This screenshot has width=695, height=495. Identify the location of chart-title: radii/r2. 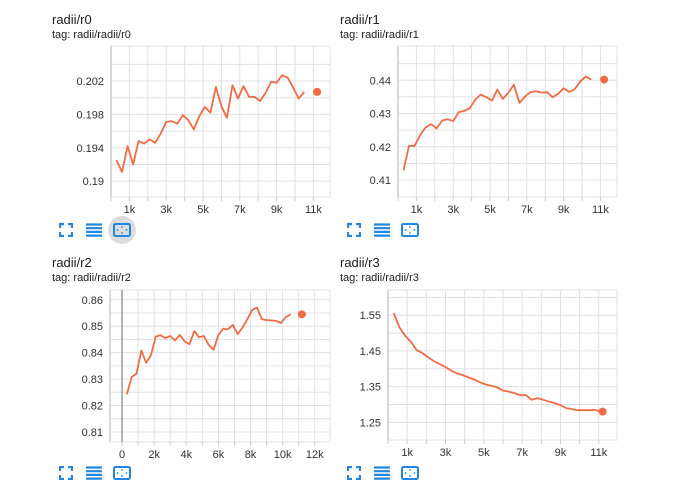
(72, 262).